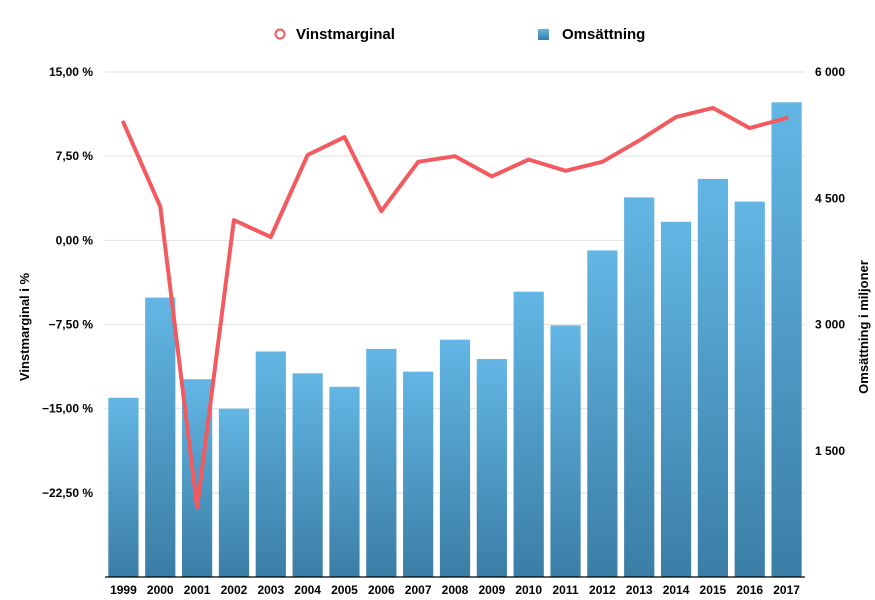 The width and height of the screenshot is (875, 600). I want to click on right-axis-ticks: 6 000 4 500 3 000 1 500, so click(830, 261).